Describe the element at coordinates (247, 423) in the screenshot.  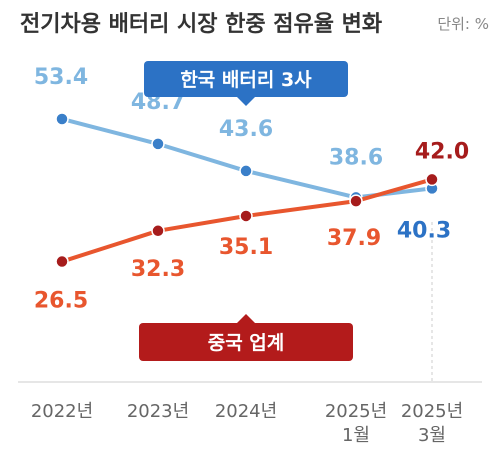
I see `x-tick-labels: 2022년 2023년 2024년 2025년 1월 2025년 3월` at that location.